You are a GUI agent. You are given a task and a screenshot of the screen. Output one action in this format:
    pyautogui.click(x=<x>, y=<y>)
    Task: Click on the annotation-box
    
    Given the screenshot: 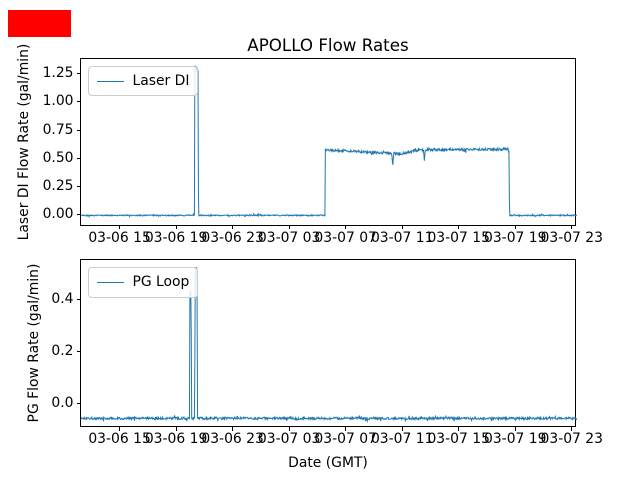 What is the action you would take?
    pyautogui.click(x=39, y=23)
    